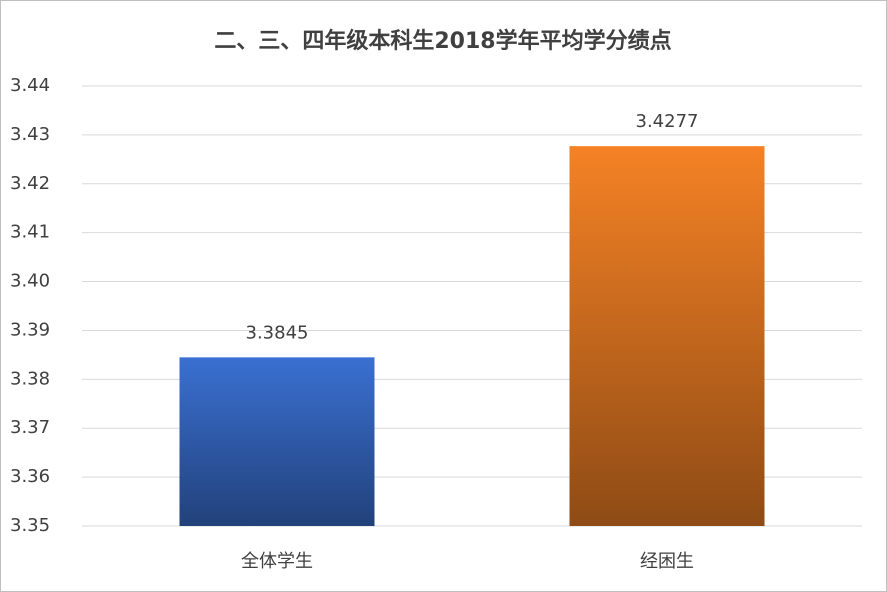 The image size is (887, 592). Describe the element at coordinates (30, 232) in the screenshot. I see `y-tick-label: 3.41` at that location.